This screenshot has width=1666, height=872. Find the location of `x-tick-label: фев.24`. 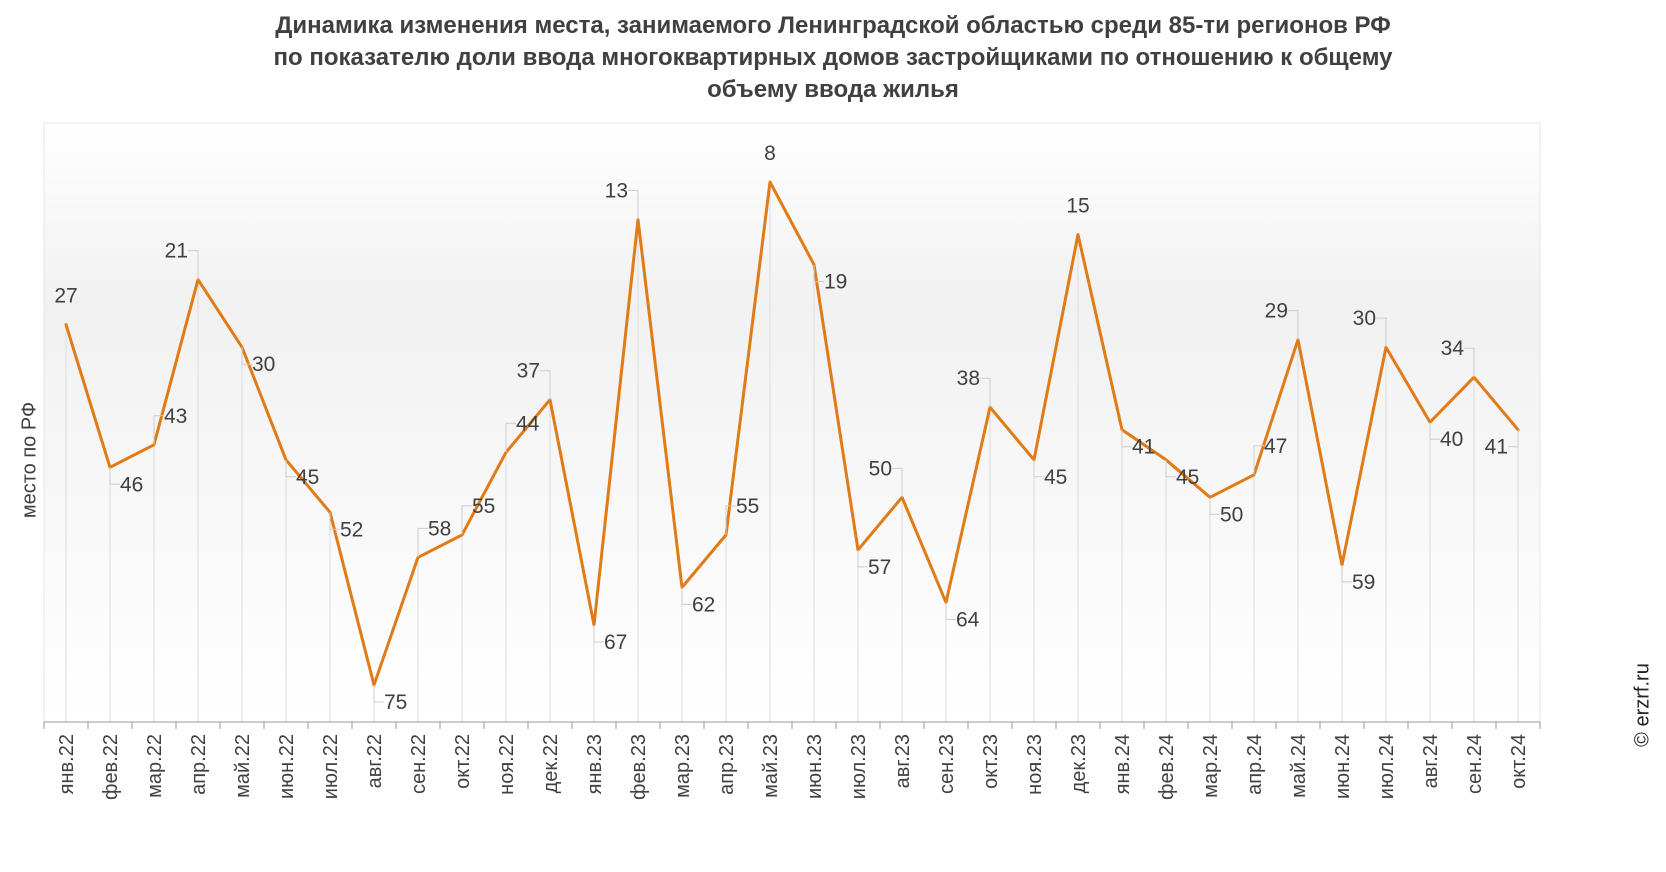

x-tick-label: фев.24 is located at coordinates (1167, 767).